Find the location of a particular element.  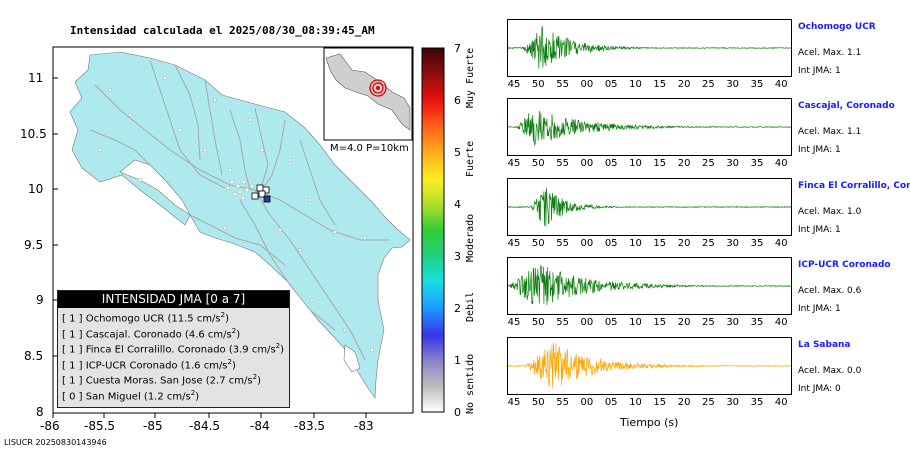

legend-title: INTENSIDAD JMA [0 a 7] is located at coordinates (173, 299).